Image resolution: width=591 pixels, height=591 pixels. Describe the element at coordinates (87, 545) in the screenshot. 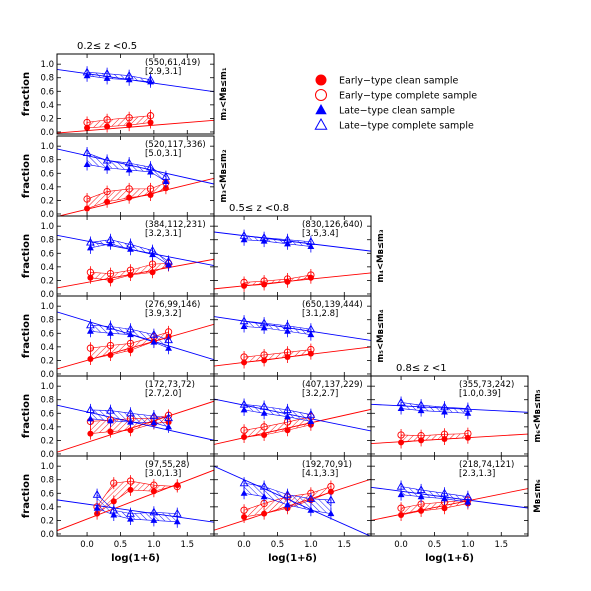

I see `x-tick-label: 0.0` at that location.